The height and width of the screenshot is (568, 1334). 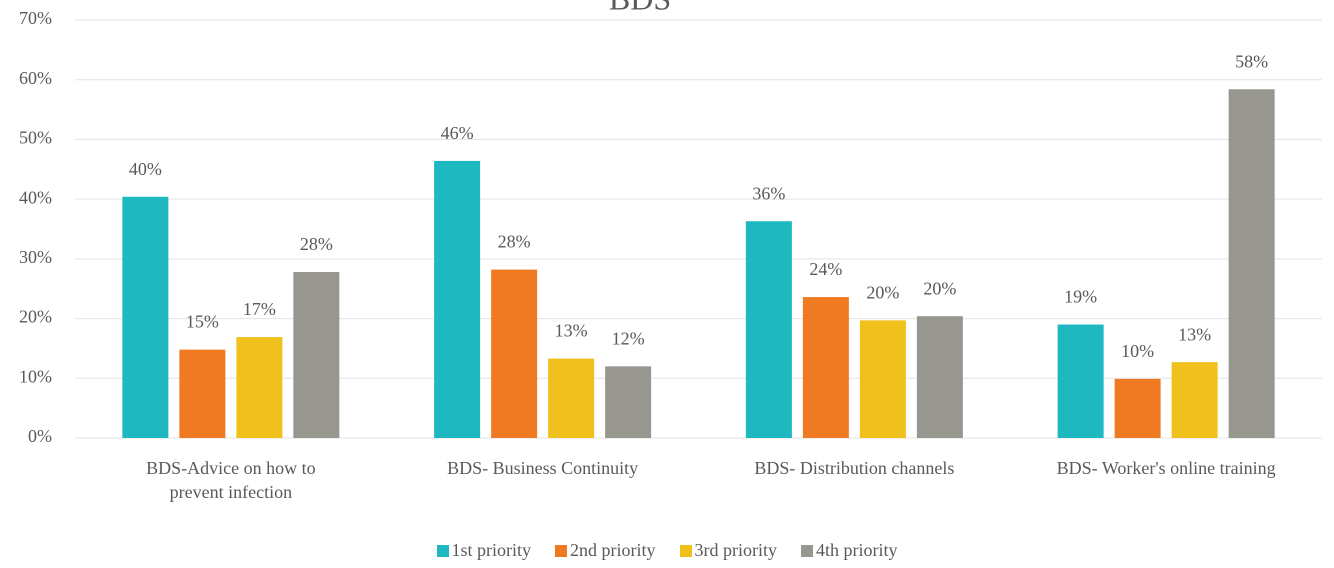 I want to click on y-tick-label: 60%, so click(x=35, y=78).